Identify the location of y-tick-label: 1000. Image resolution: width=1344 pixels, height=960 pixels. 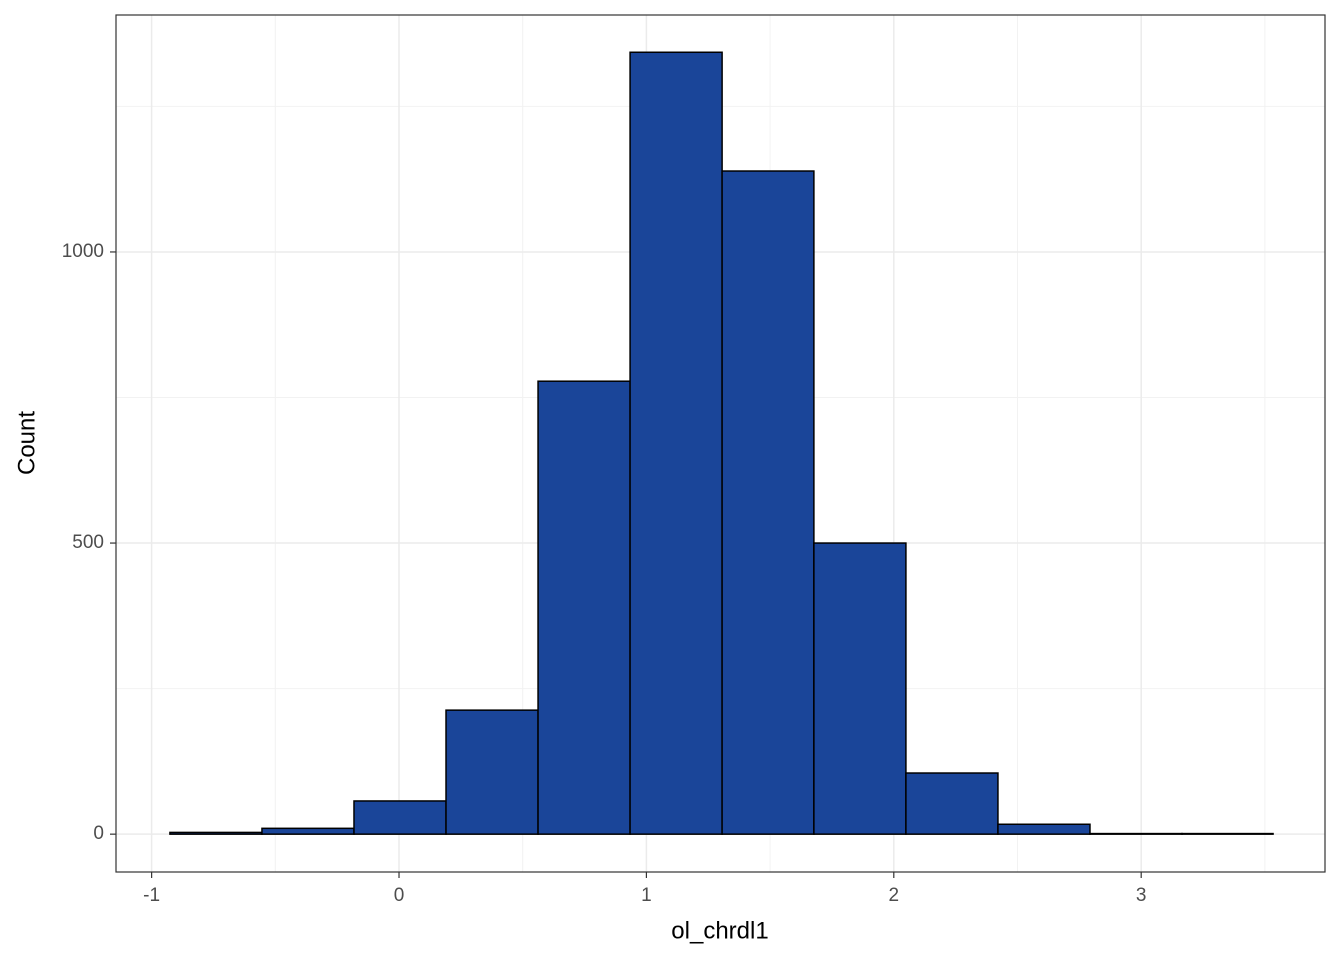
(83, 251).